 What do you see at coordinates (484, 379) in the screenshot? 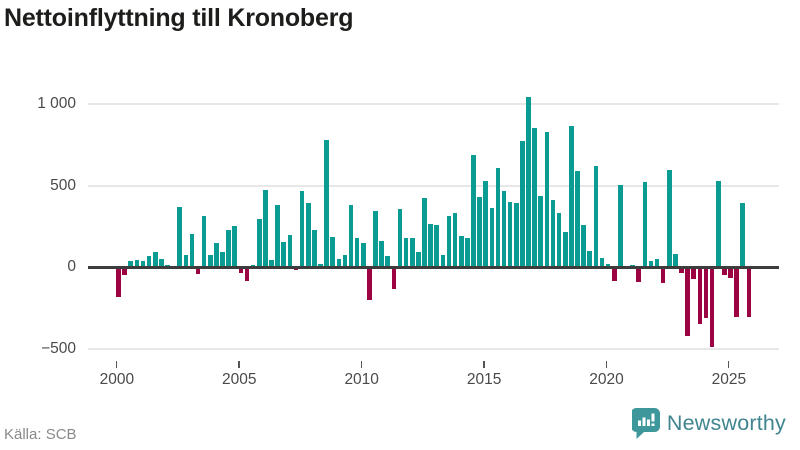
I see `x-axis-label: 2015` at bounding box center [484, 379].